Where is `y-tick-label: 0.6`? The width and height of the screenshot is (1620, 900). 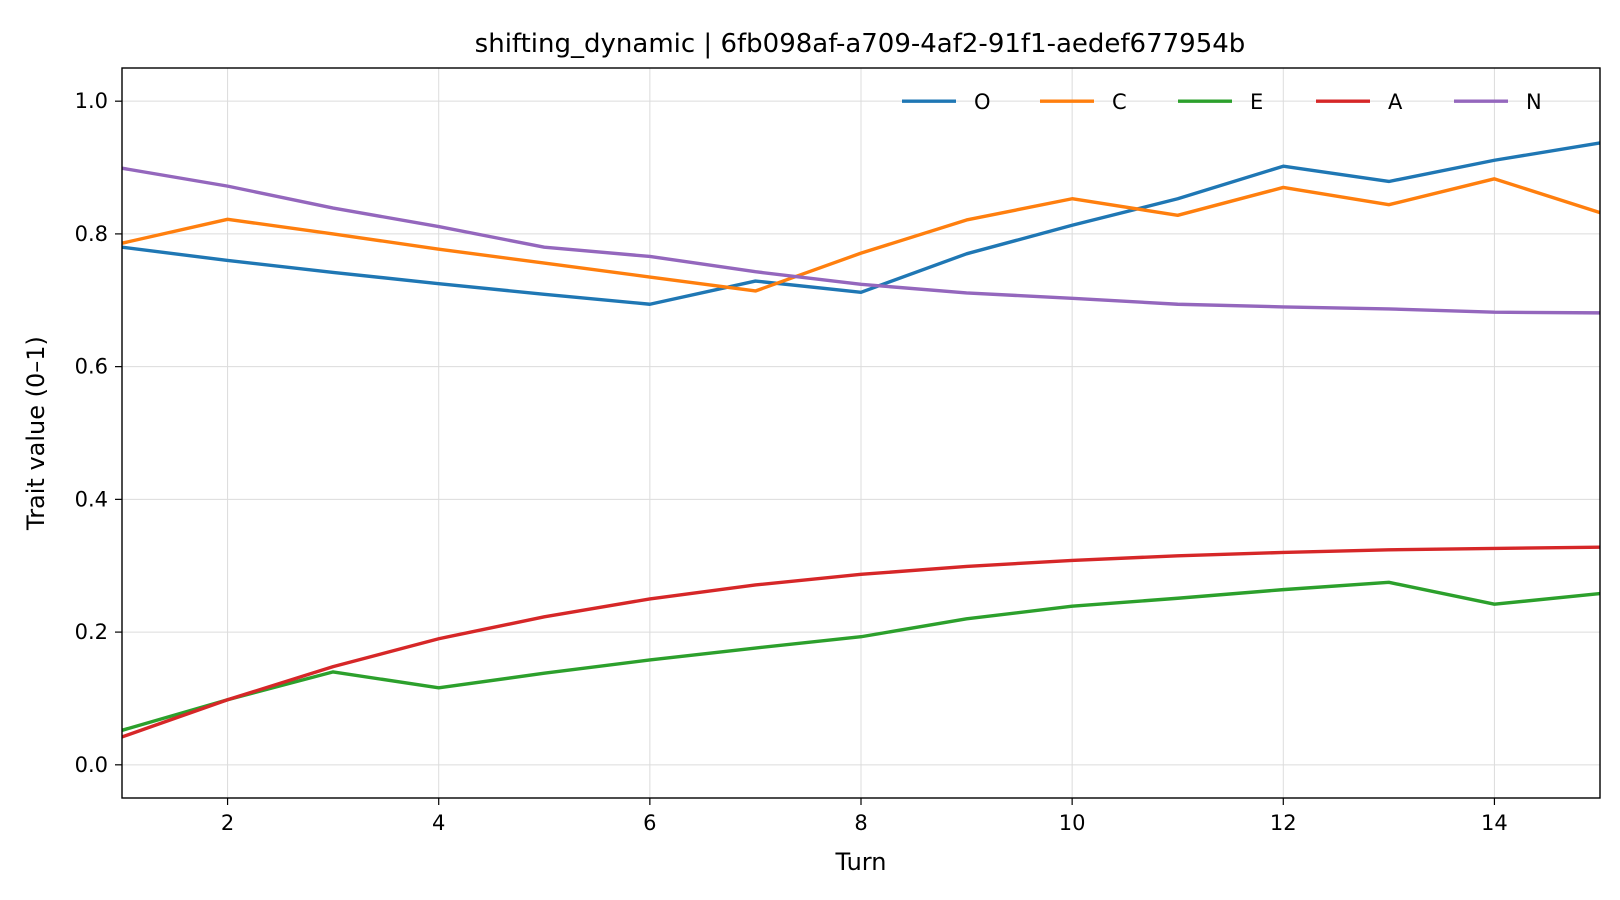 y-tick-label: 0.6 is located at coordinates (91, 367).